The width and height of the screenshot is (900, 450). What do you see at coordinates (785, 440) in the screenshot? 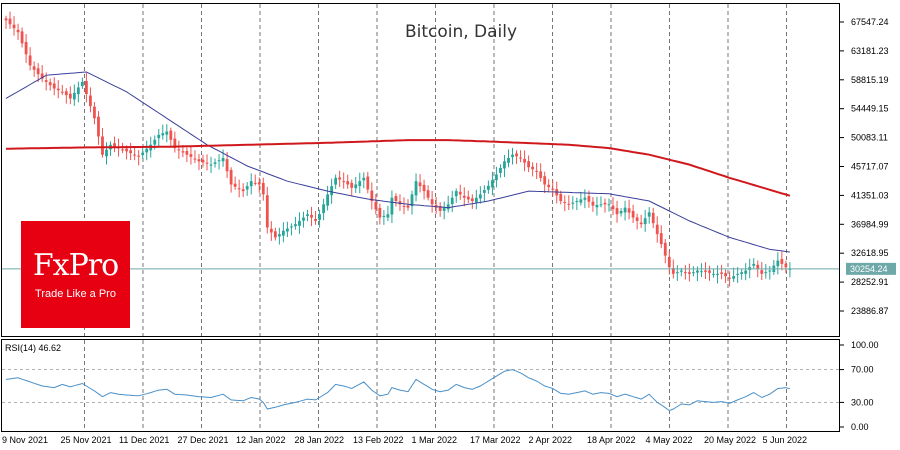
I see `x-tick-label: 5 Jun 2022` at bounding box center [785, 440].